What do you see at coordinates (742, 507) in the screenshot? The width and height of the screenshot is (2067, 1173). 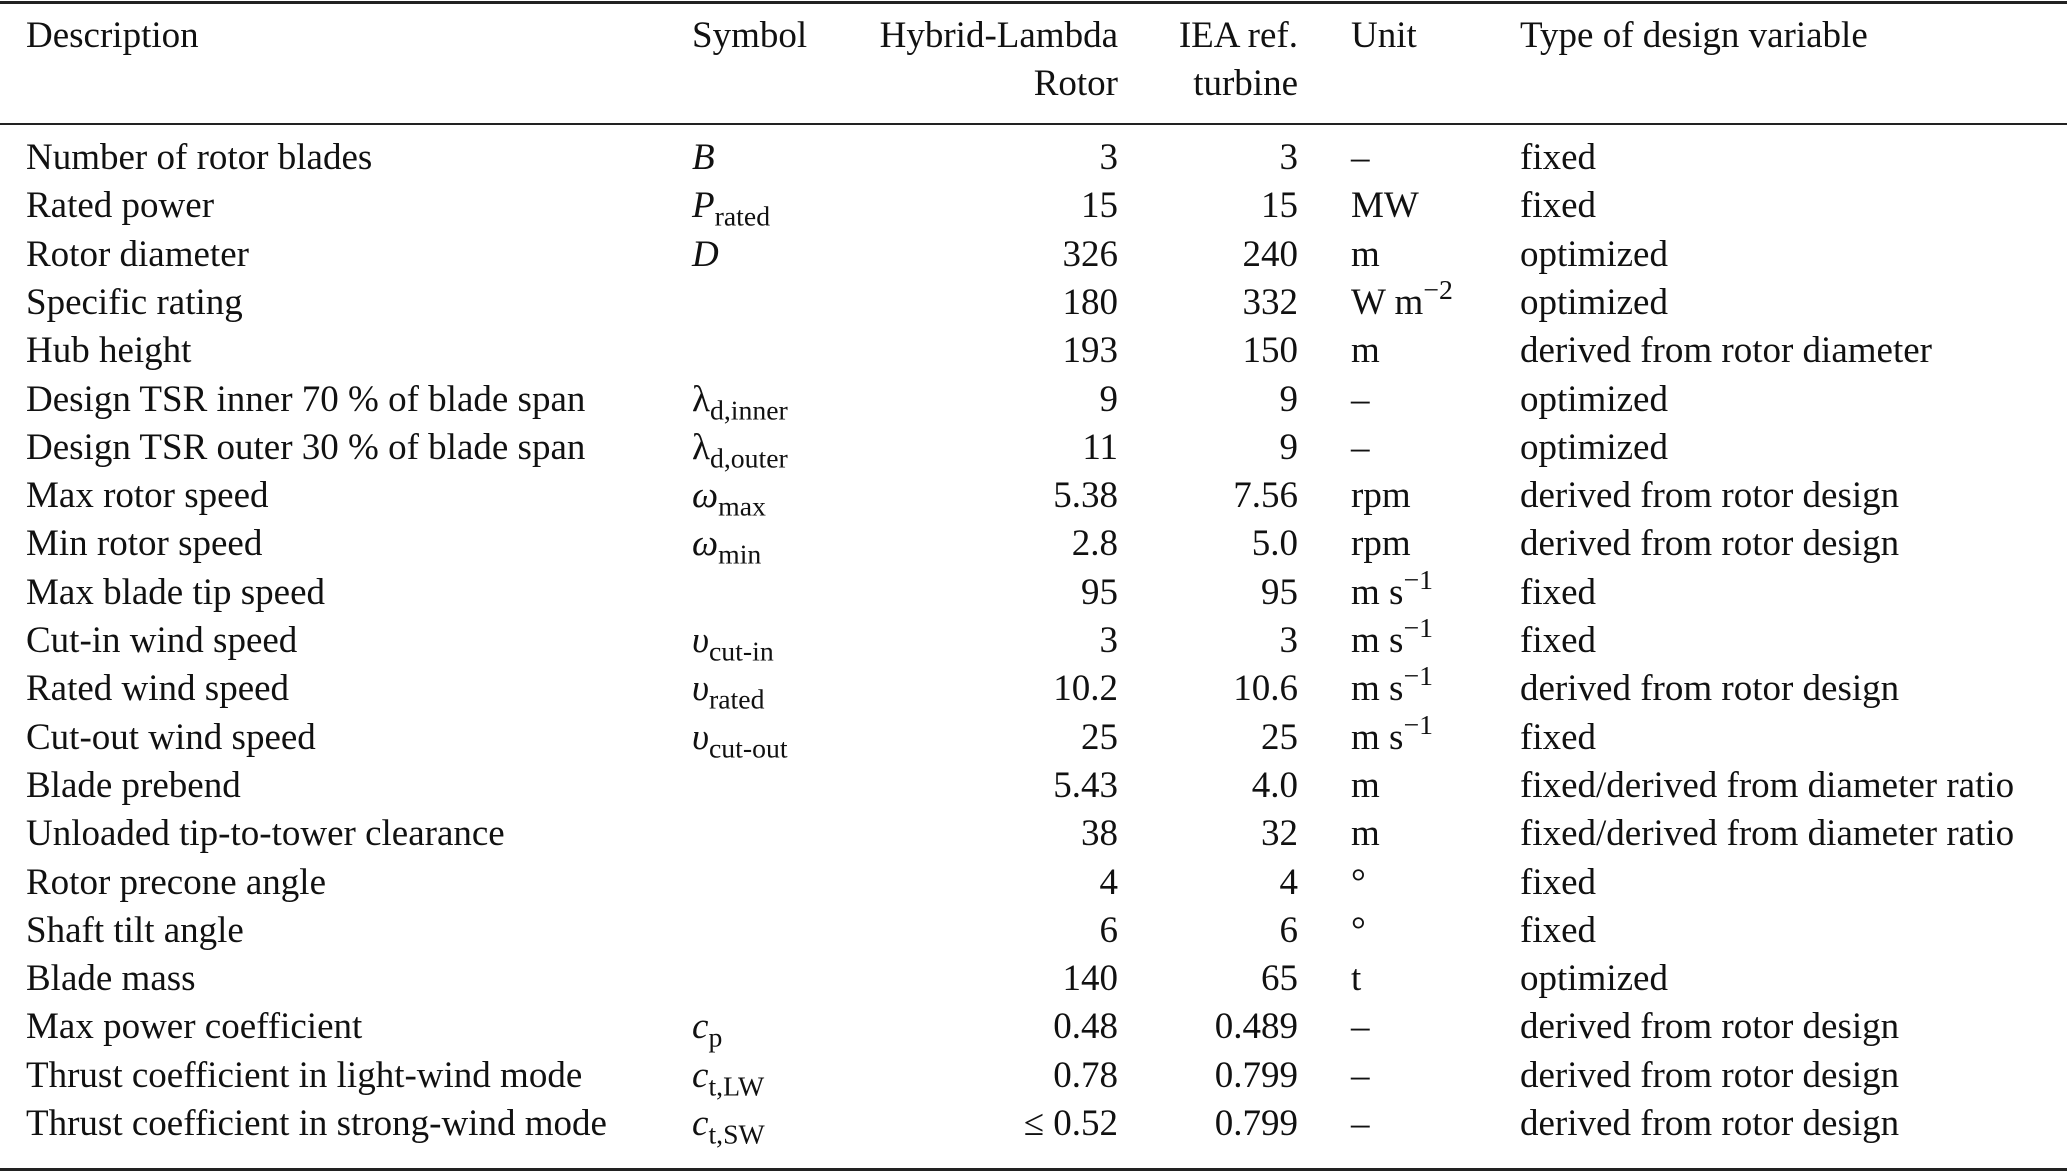 I see `symbol-subscript: max` at bounding box center [742, 507].